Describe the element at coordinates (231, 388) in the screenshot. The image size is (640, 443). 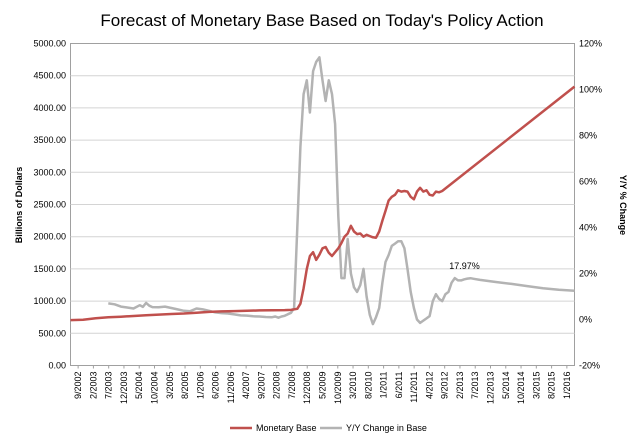
I see `x-tick-label: 11/2006` at that location.